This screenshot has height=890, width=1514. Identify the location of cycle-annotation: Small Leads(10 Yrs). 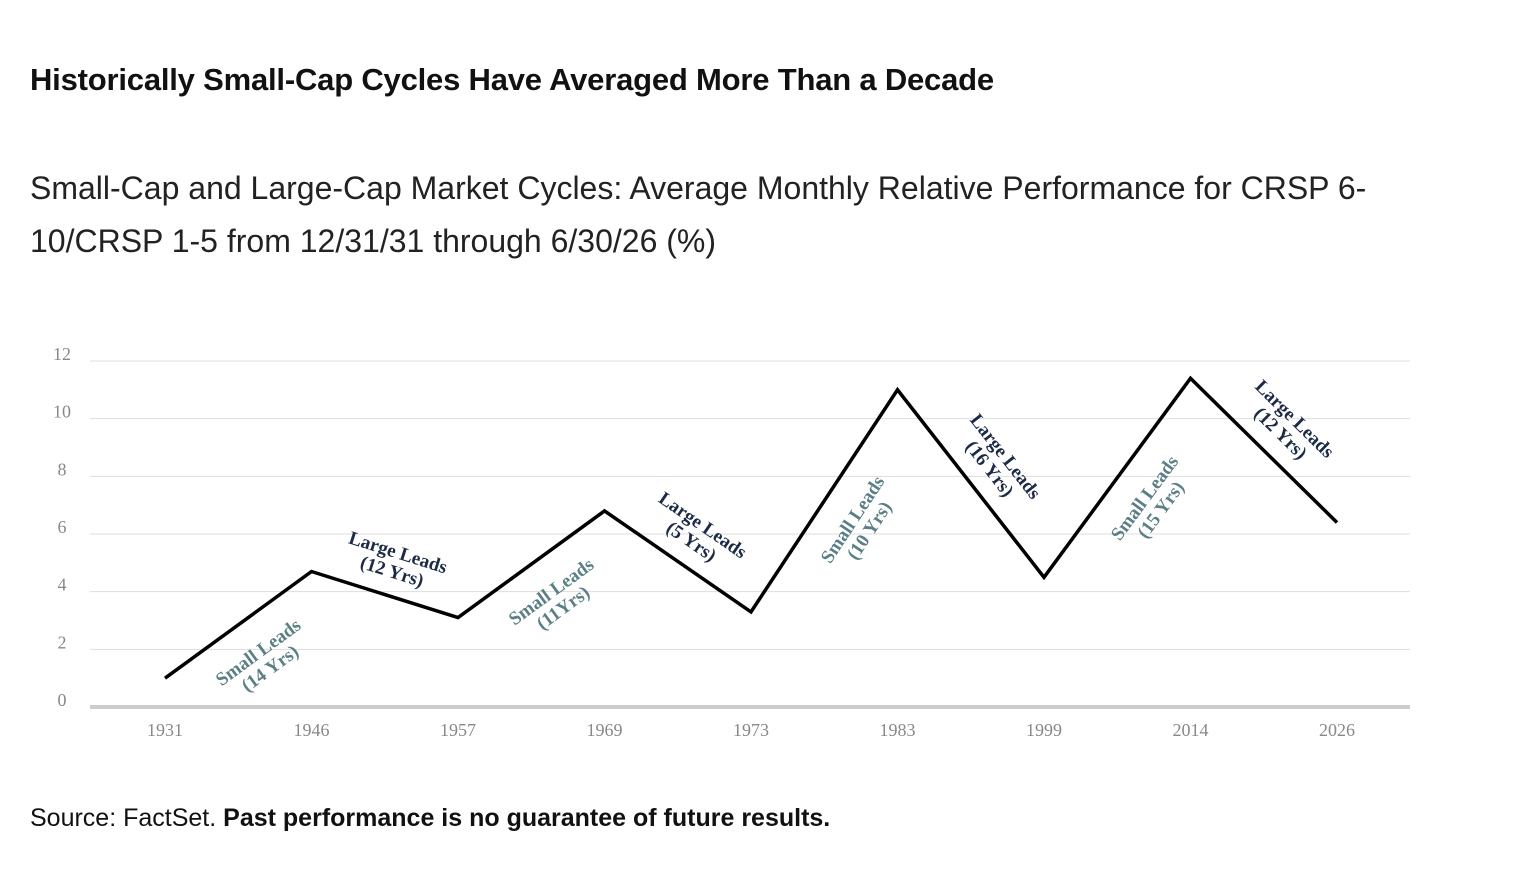
(857, 519).